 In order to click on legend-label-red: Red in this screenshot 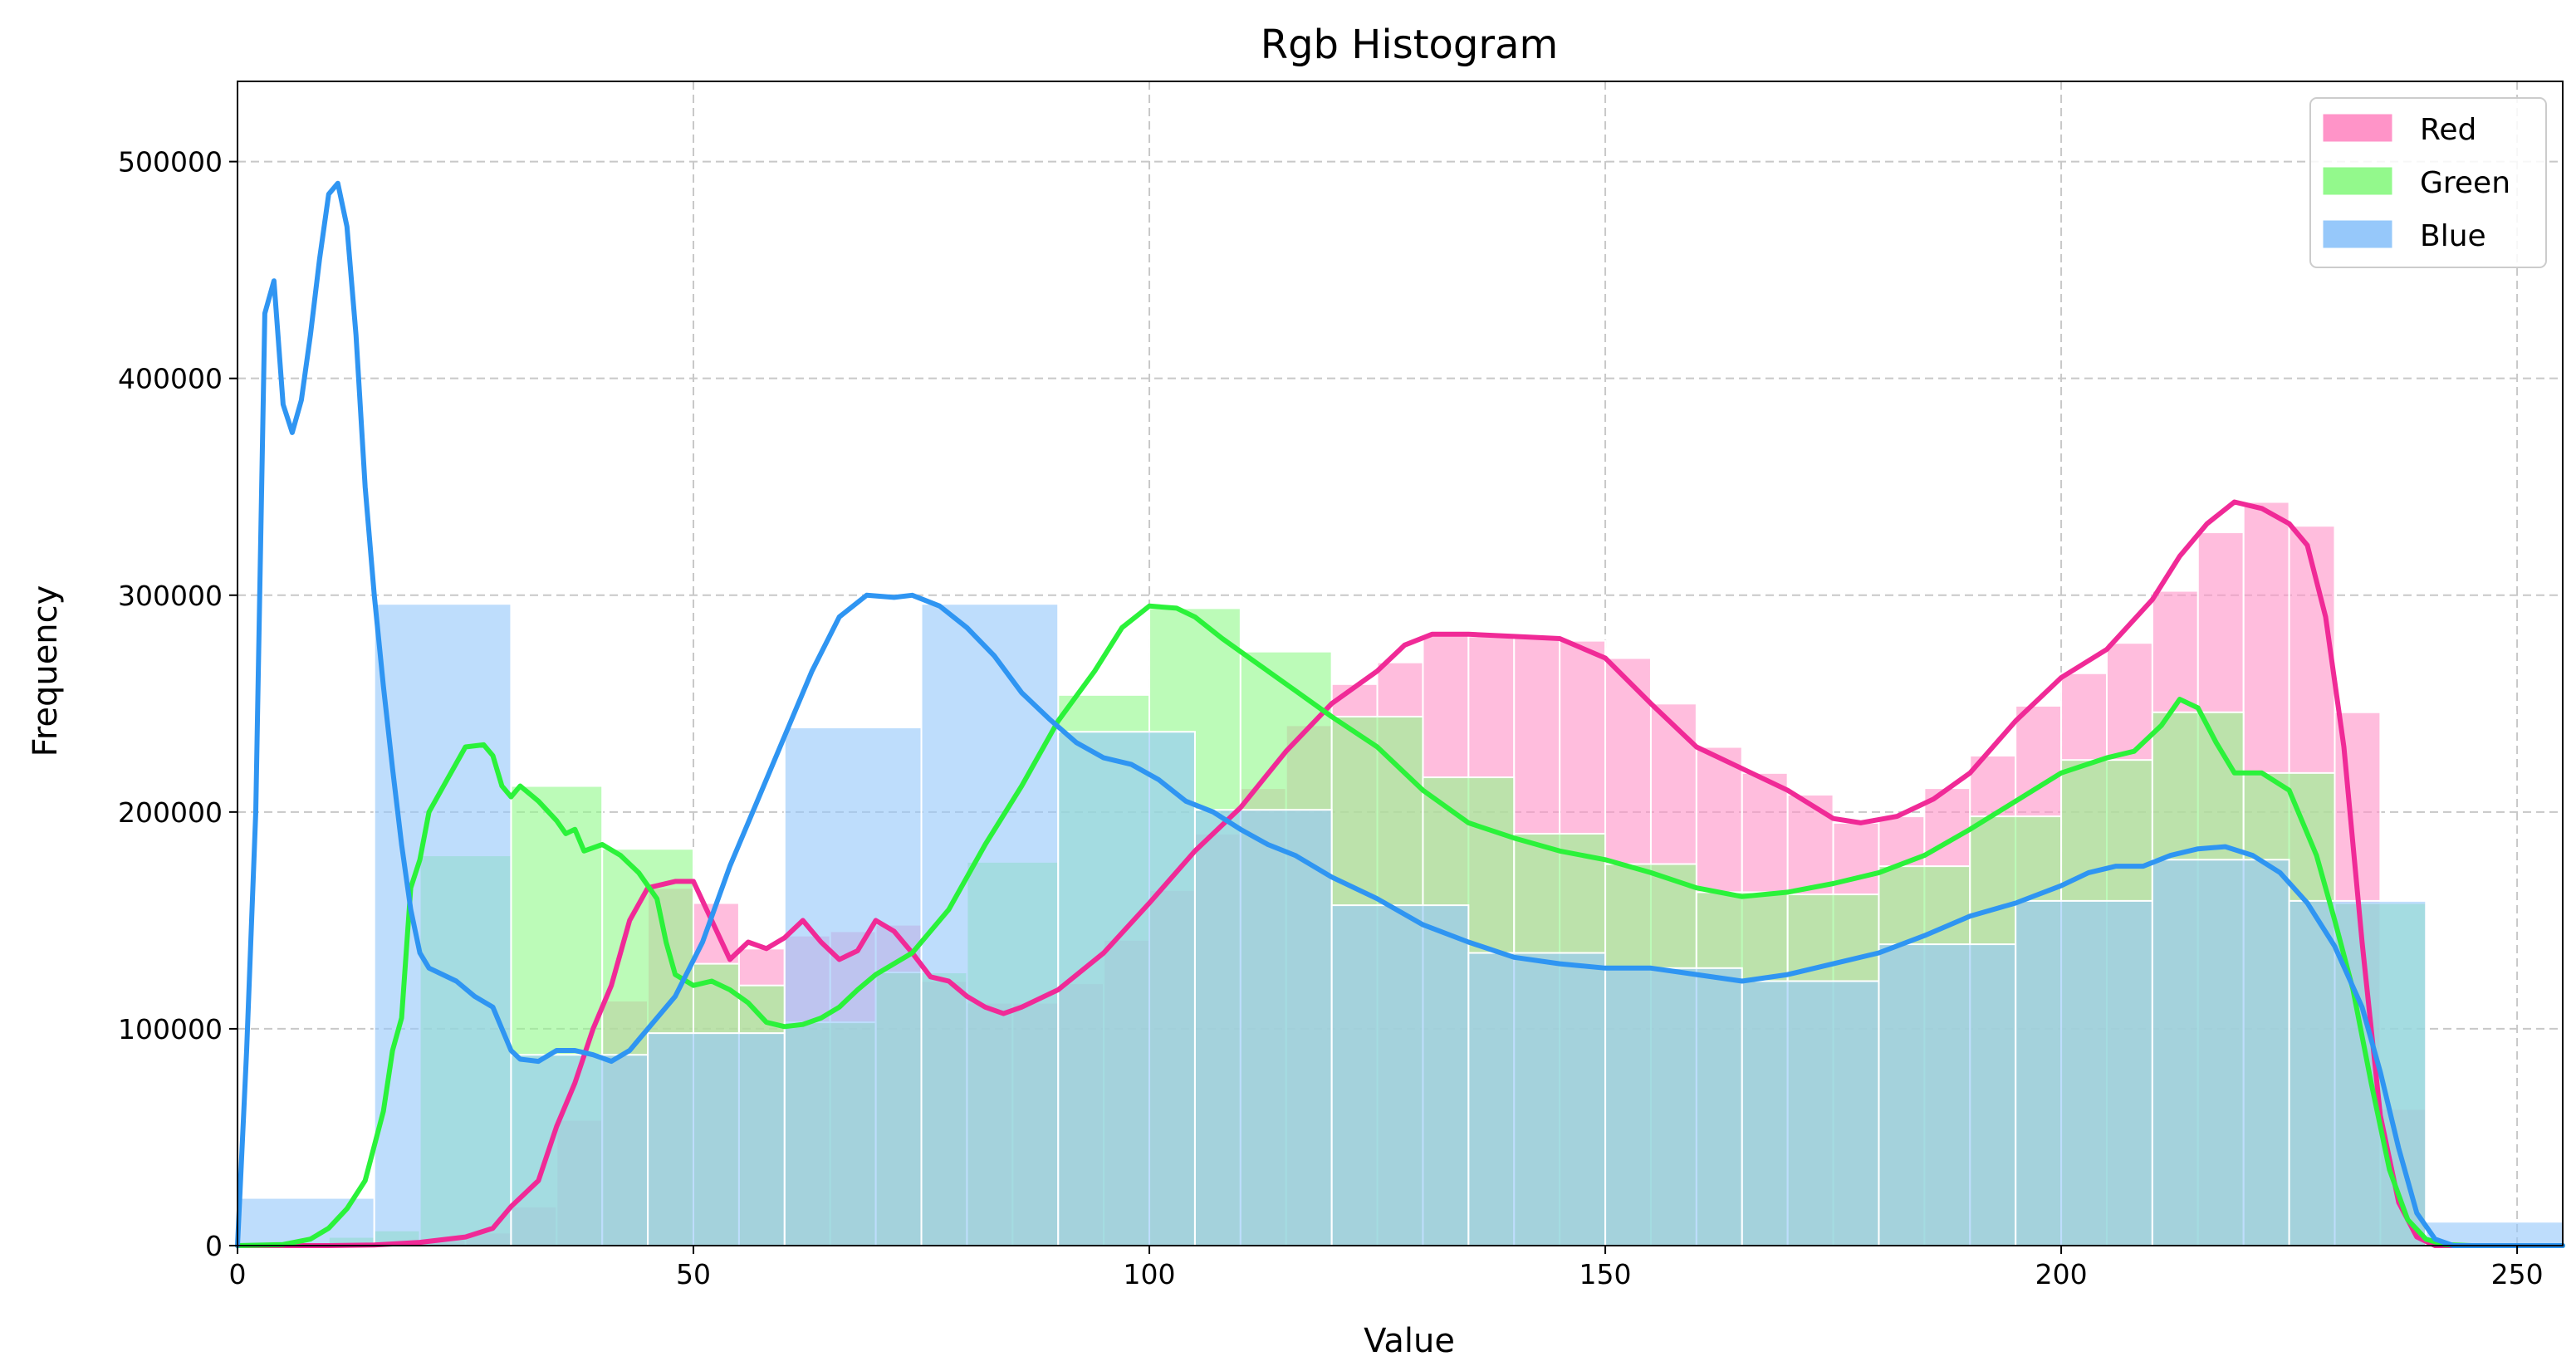, I will do `click(2448, 130)`.